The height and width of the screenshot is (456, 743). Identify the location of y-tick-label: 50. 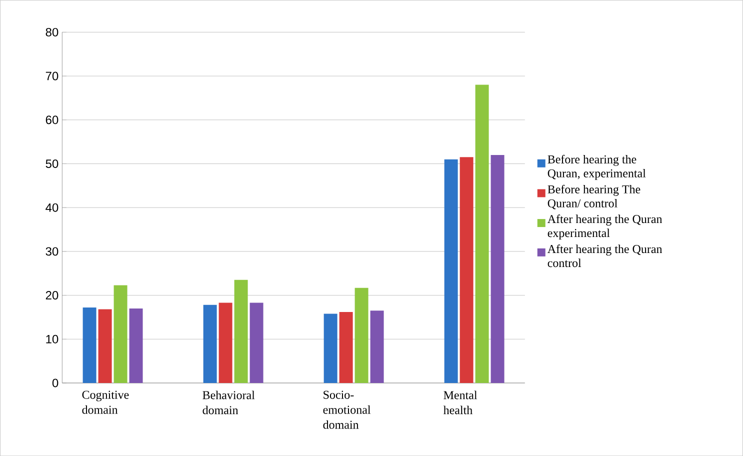
(52, 163).